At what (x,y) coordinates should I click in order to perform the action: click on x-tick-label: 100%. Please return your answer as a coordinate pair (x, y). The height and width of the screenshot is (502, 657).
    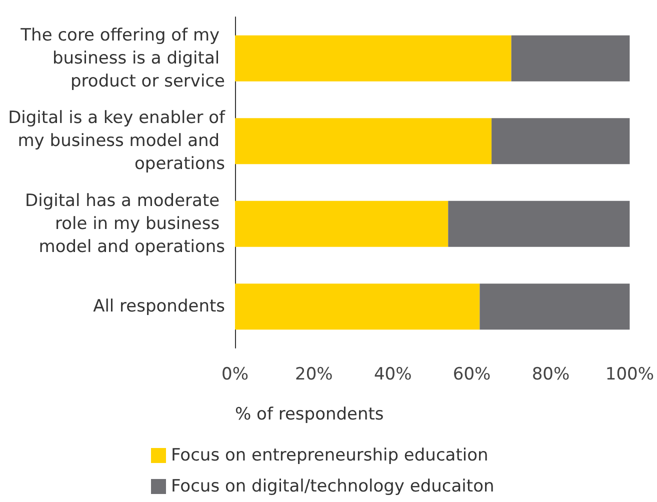
    Looking at the image, I should click on (629, 374).